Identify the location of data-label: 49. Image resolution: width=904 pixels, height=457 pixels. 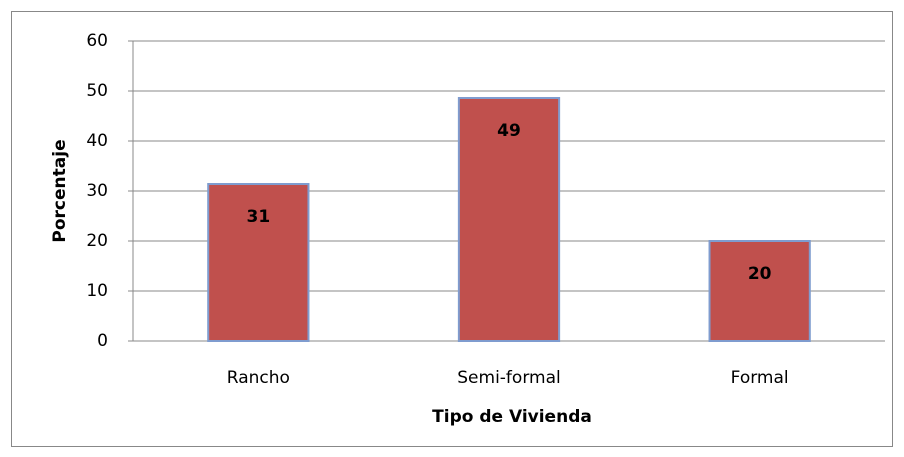
(509, 131).